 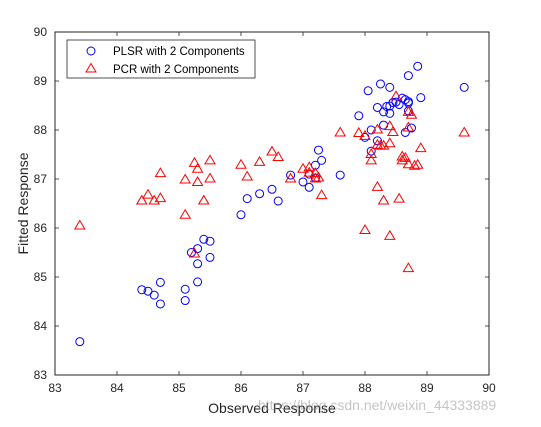 What do you see at coordinates (489, 388) in the screenshot?
I see `x-tick-label: 90` at bounding box center [489, 388].